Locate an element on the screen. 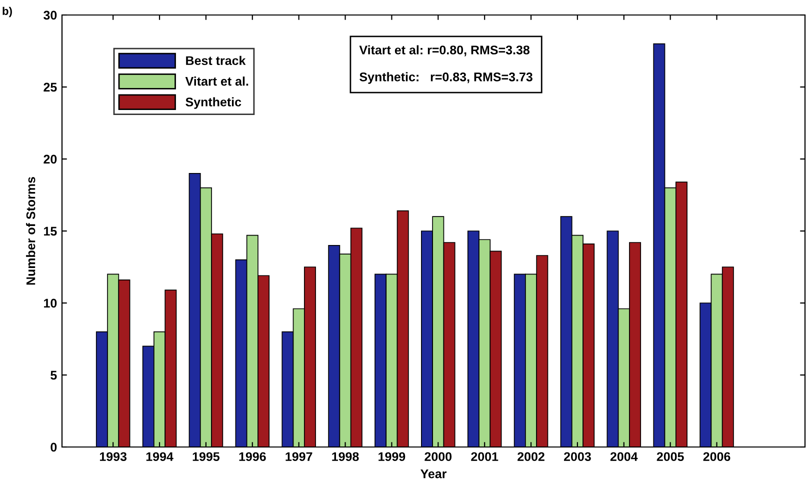 The width and height of the screenshot is (811, 490). text: Vitart et al: r=0.80, RMS=3.38 Synthetic: r=0.83, RMS=3.73 is located at coordinates (445, 64).